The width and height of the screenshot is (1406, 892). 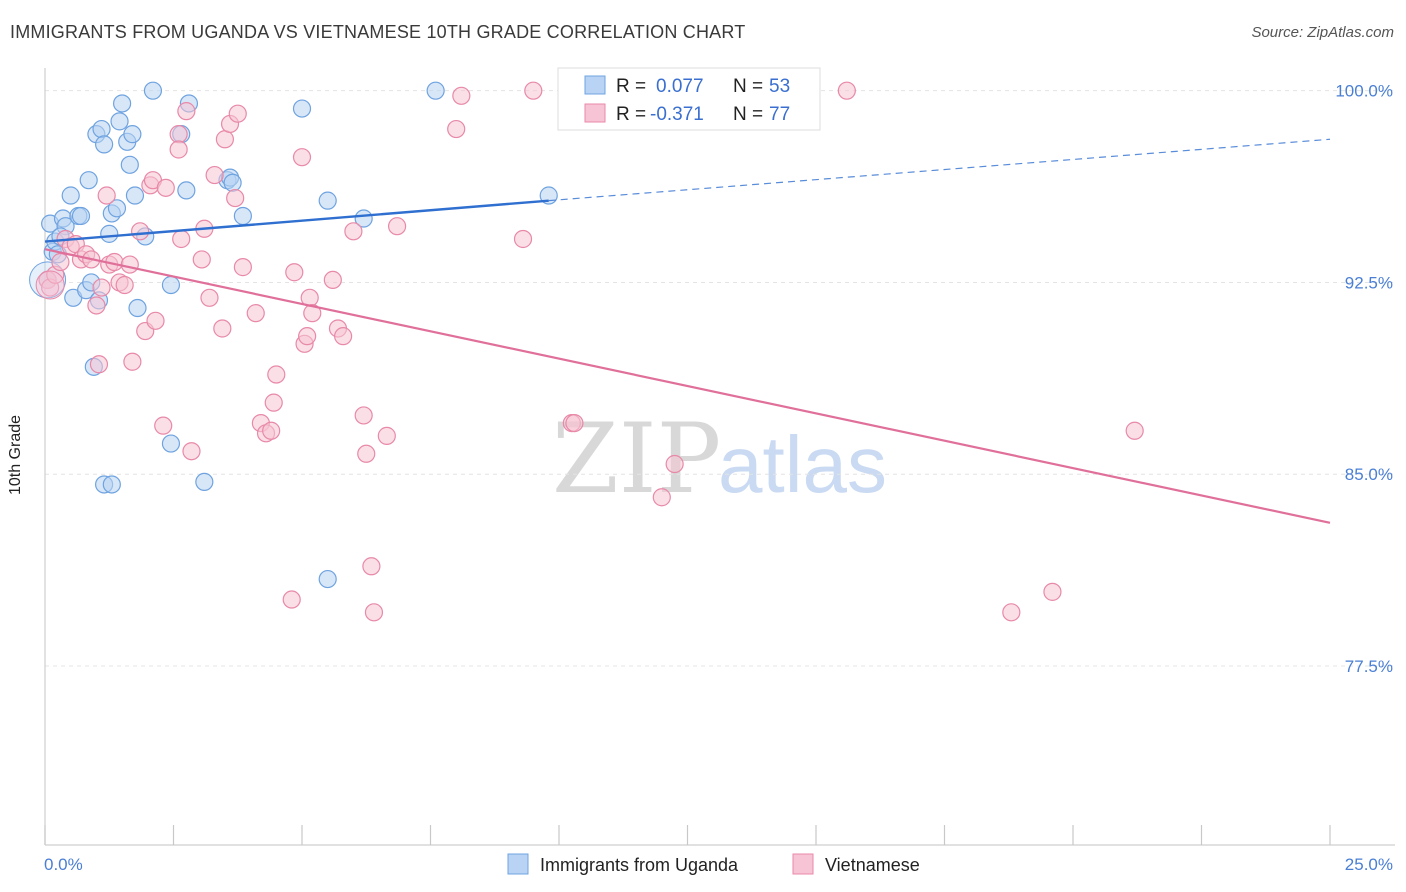 I want to click on stats-r-value-1: 0.077, so click(x=680, y=86).